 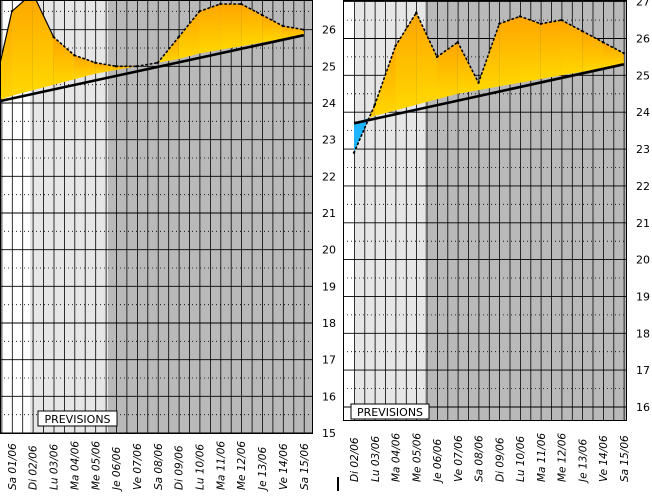 What do you see at coordinates (329, 360) in the screenshot?
I see `y-tick-label: 17` at bounding box center [329, 360].